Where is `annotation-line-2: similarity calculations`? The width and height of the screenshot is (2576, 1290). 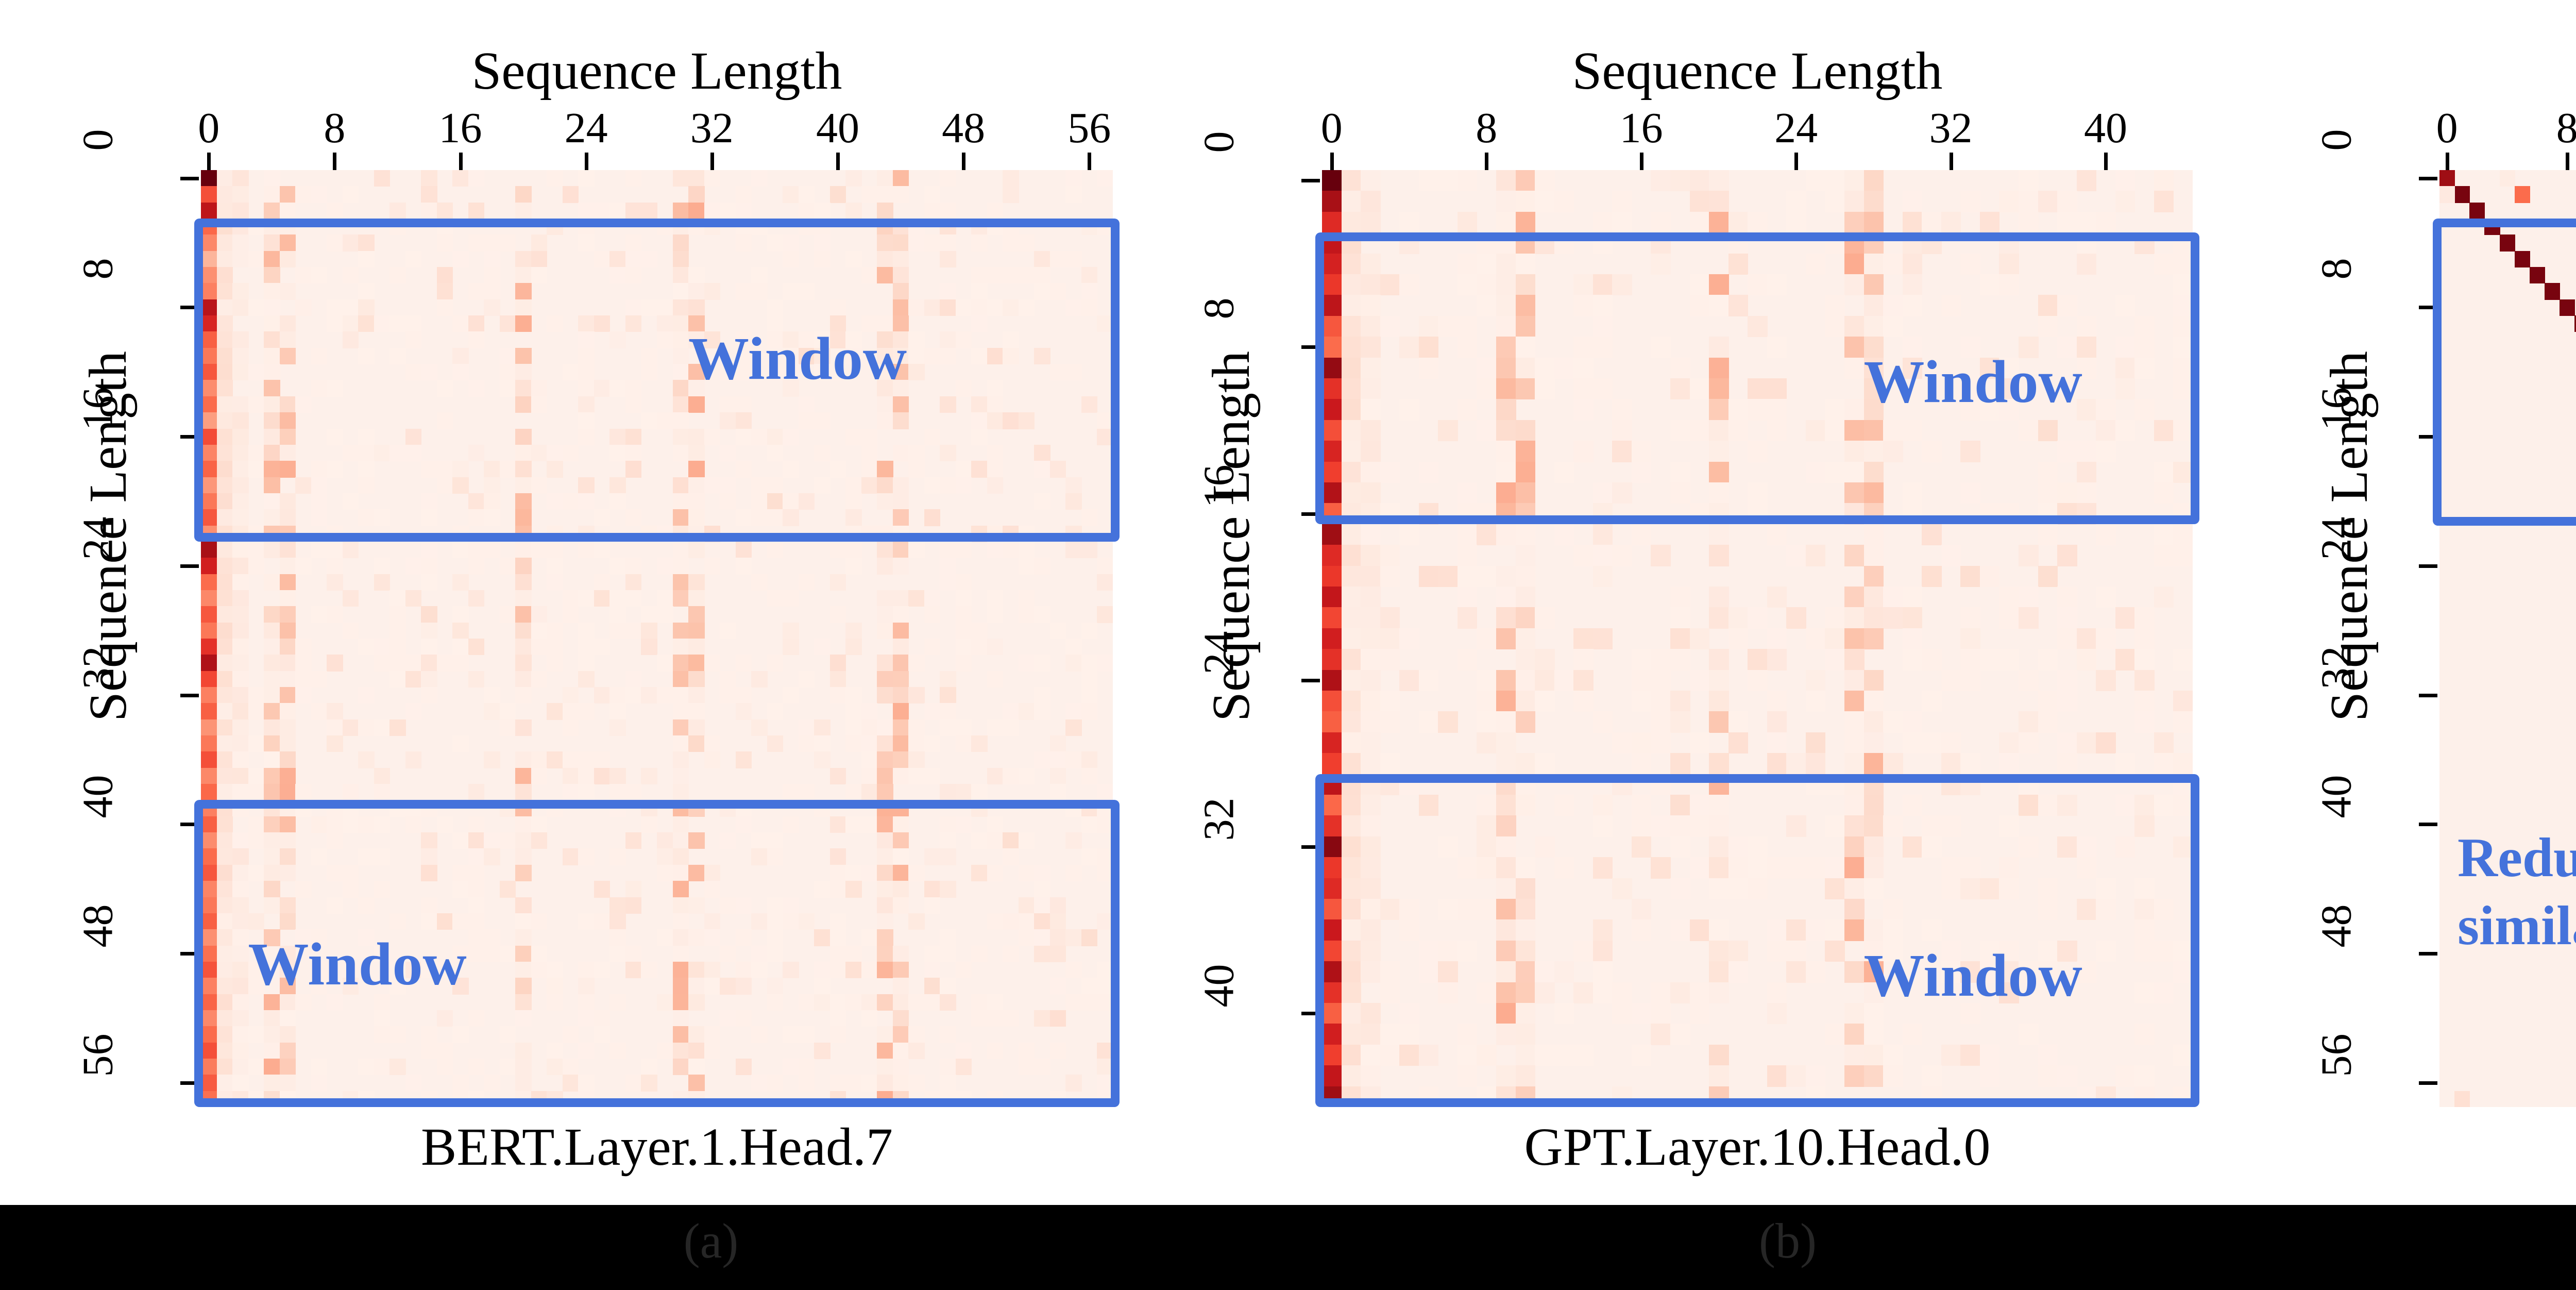 annotation-line-2: similarity calculations is located at coordinates (2517, 926).